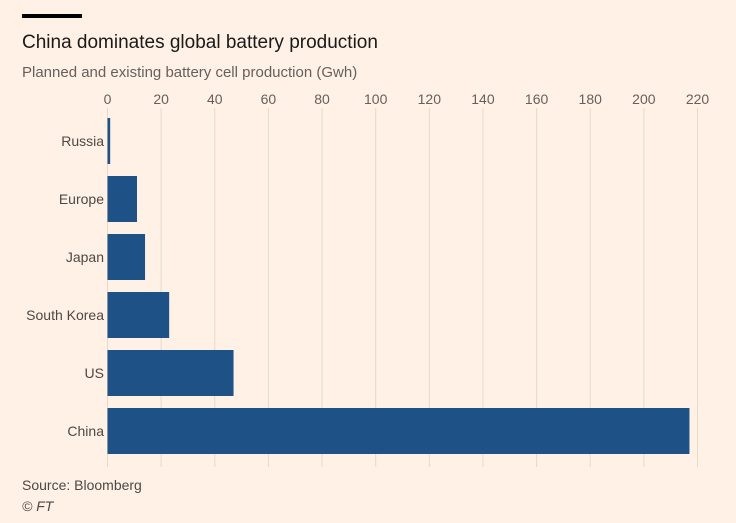 The height and width of the screenshot is (523, 736). What do you see at coordinates (81, 199) in the screenshot?
I see `category-label: Europe` at bounding box center [81, 199].